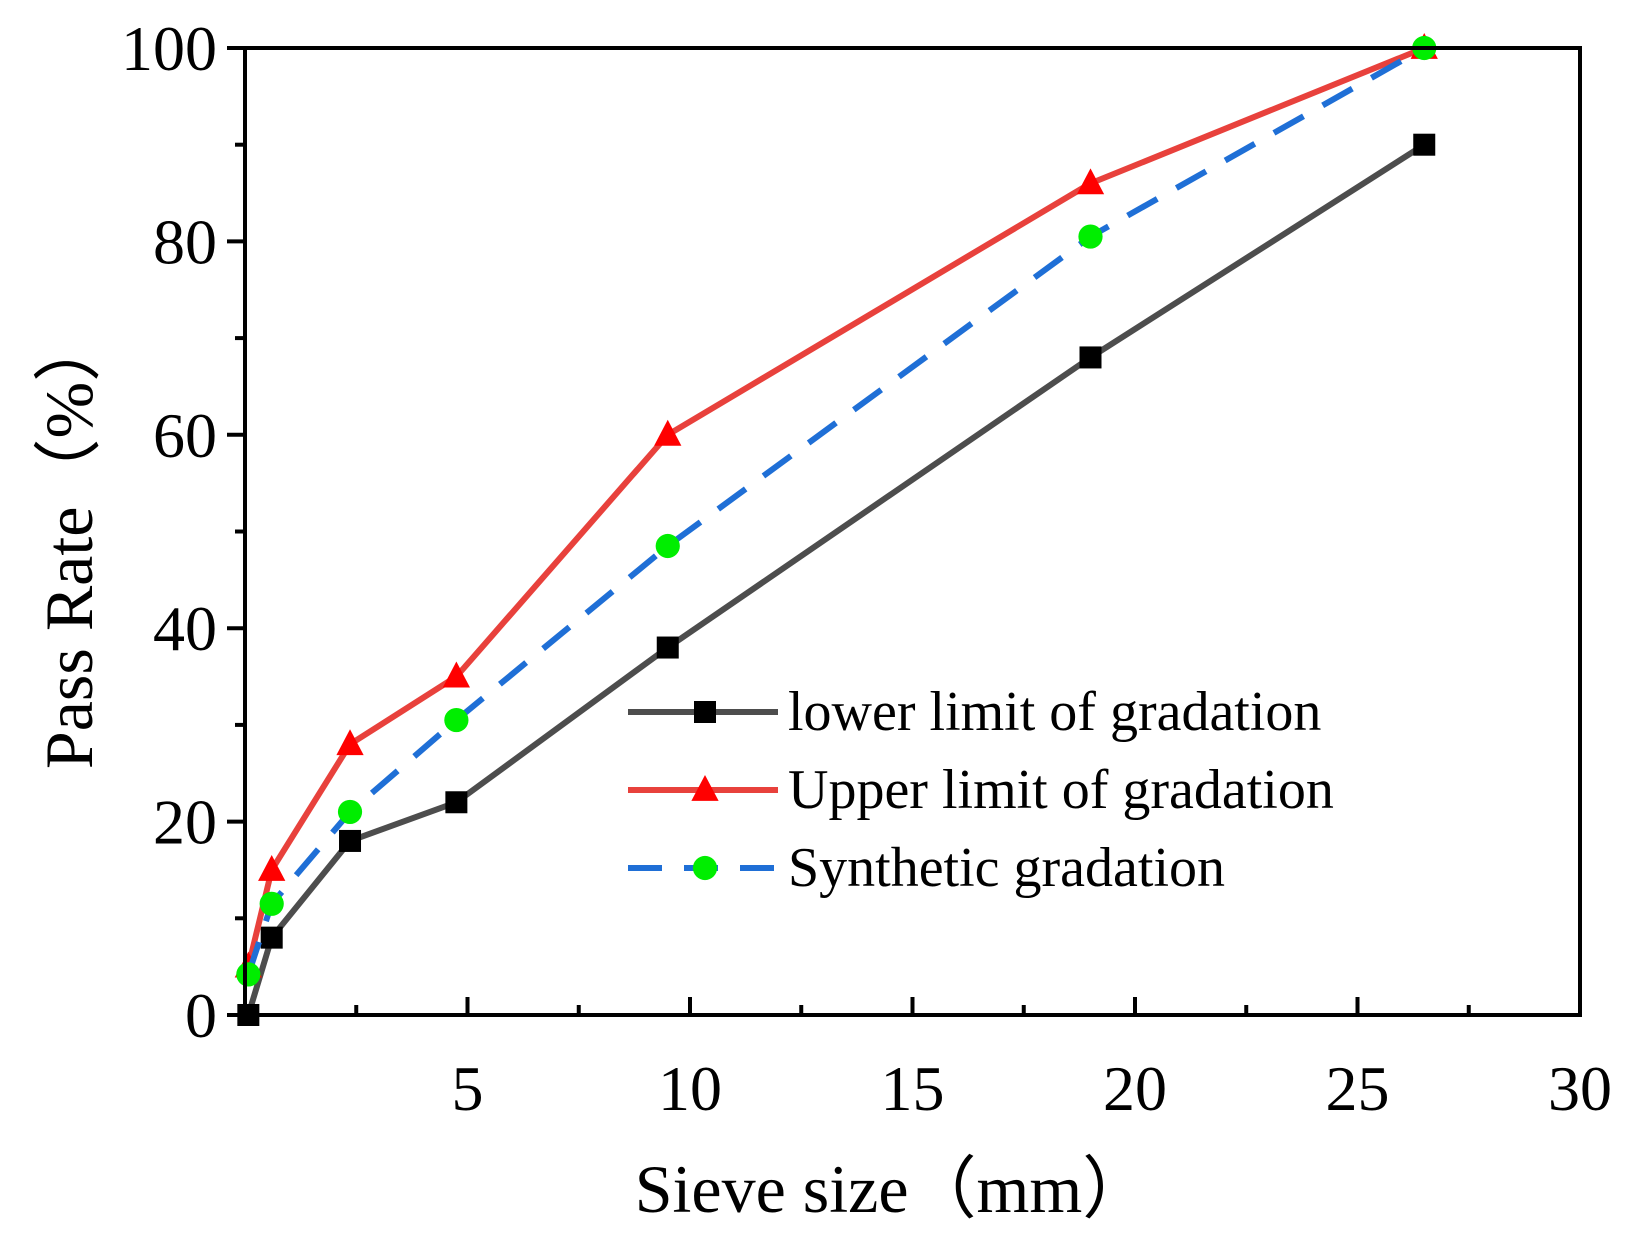 Image resolution: width=1626 pixels, height=1237 pixels. Describe the element at coordinates (169, 48) in the screenshot. I see `y-tick-label: 100` at that location.